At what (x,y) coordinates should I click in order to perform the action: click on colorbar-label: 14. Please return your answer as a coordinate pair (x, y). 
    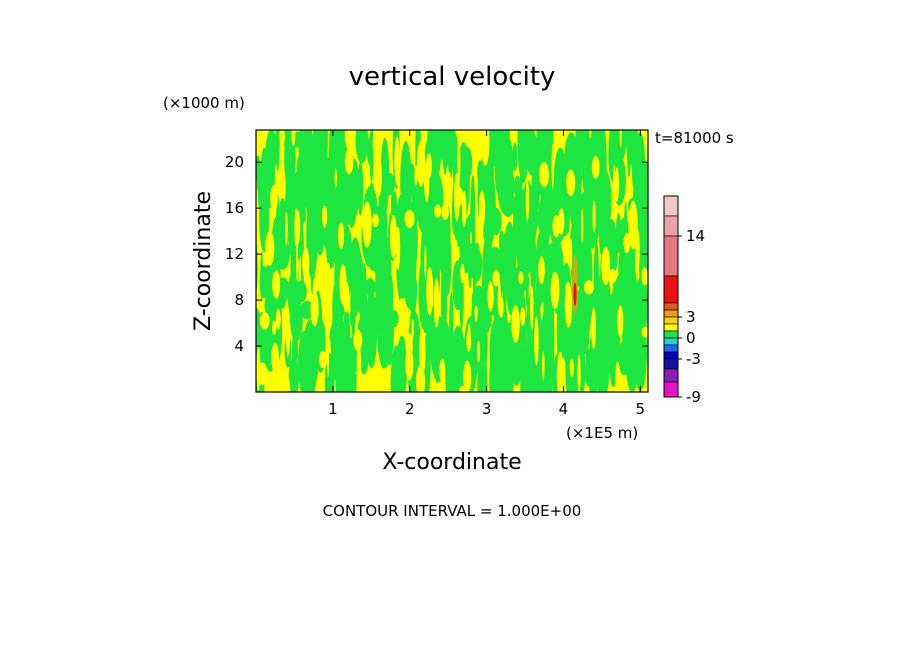
    Looking at the image, I should click on (695, 236).